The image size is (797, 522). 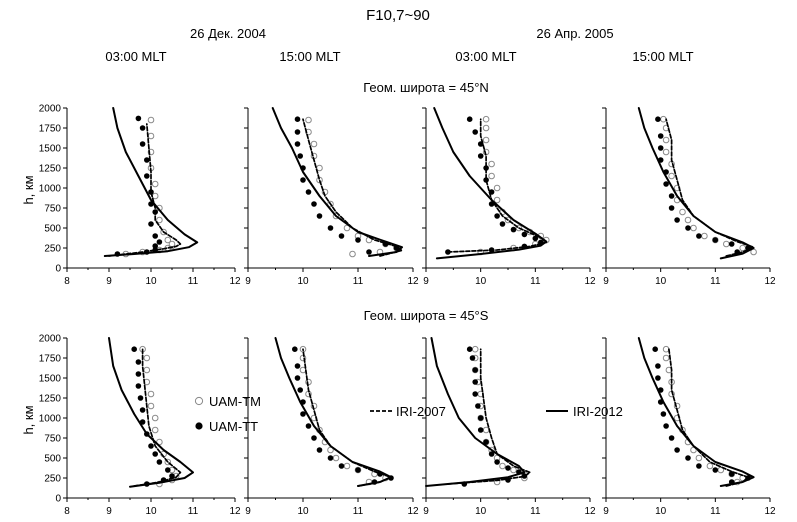 What do you see at coordinates (58, 269) in the screenshot?
I see `panel-1-1-y-tick-label: 0` at bounding box center [58, 269].